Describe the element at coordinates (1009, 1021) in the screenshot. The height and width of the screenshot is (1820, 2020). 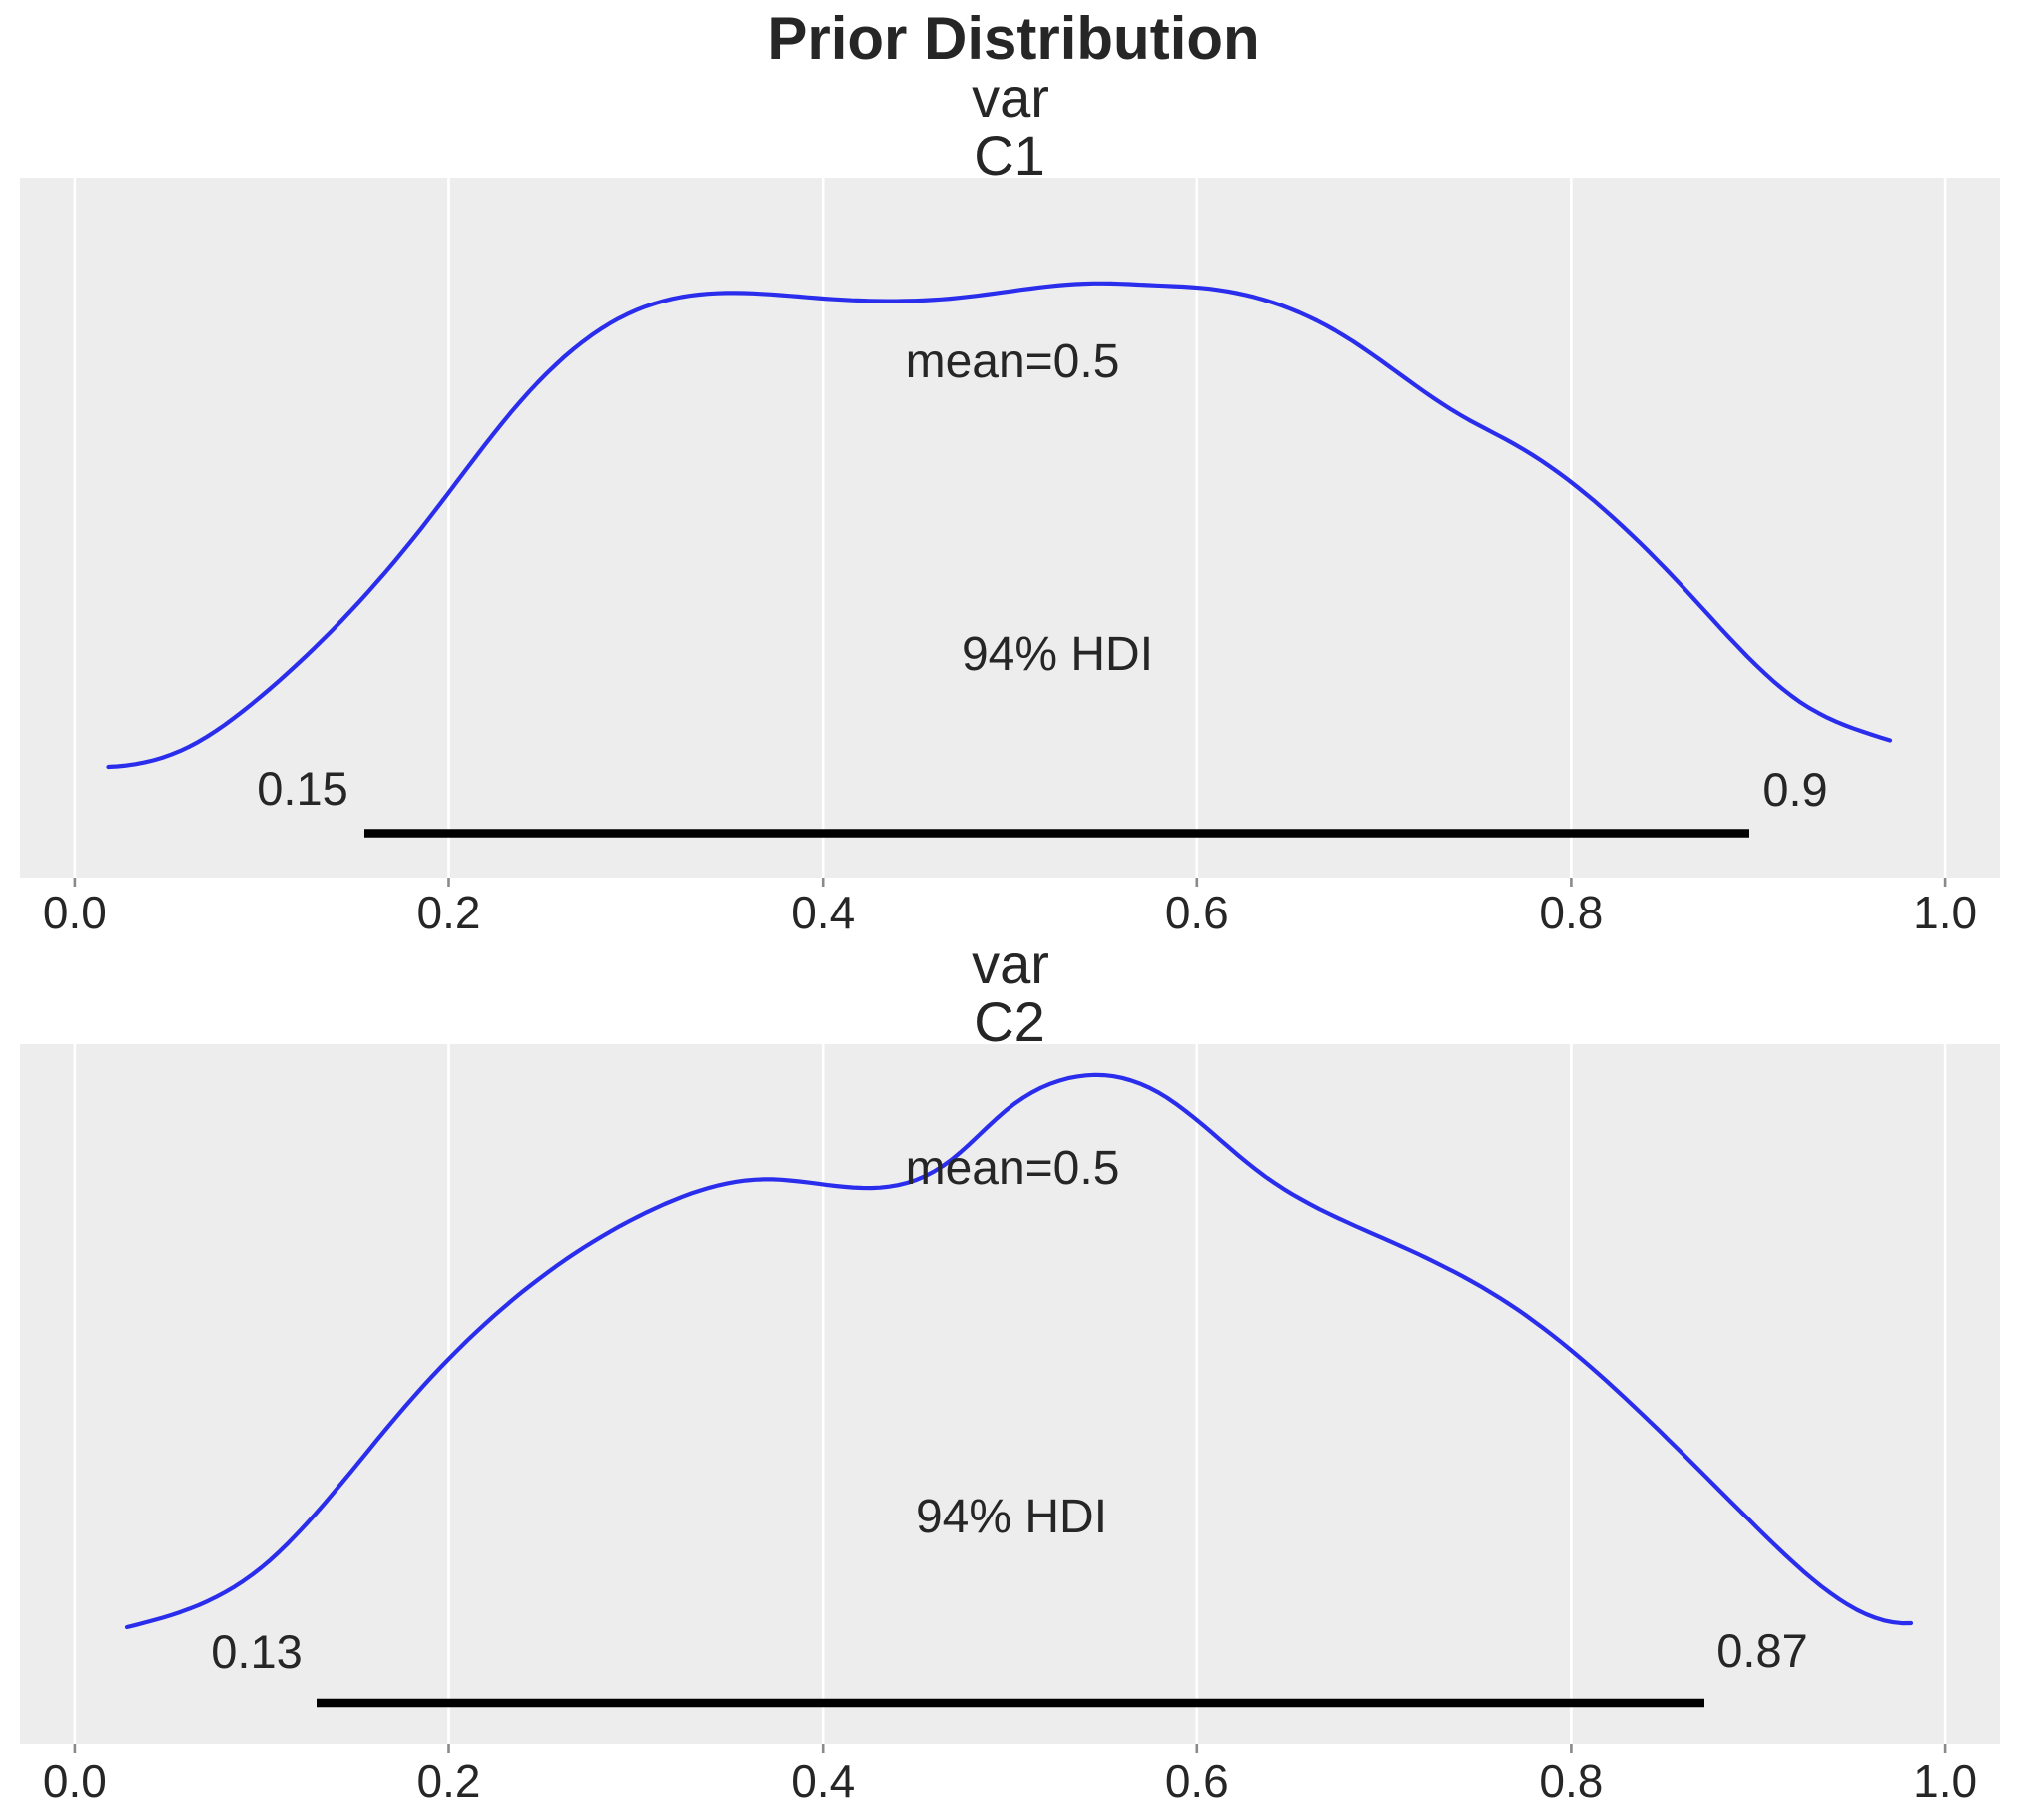
I see `svg-text: C2` at that location.